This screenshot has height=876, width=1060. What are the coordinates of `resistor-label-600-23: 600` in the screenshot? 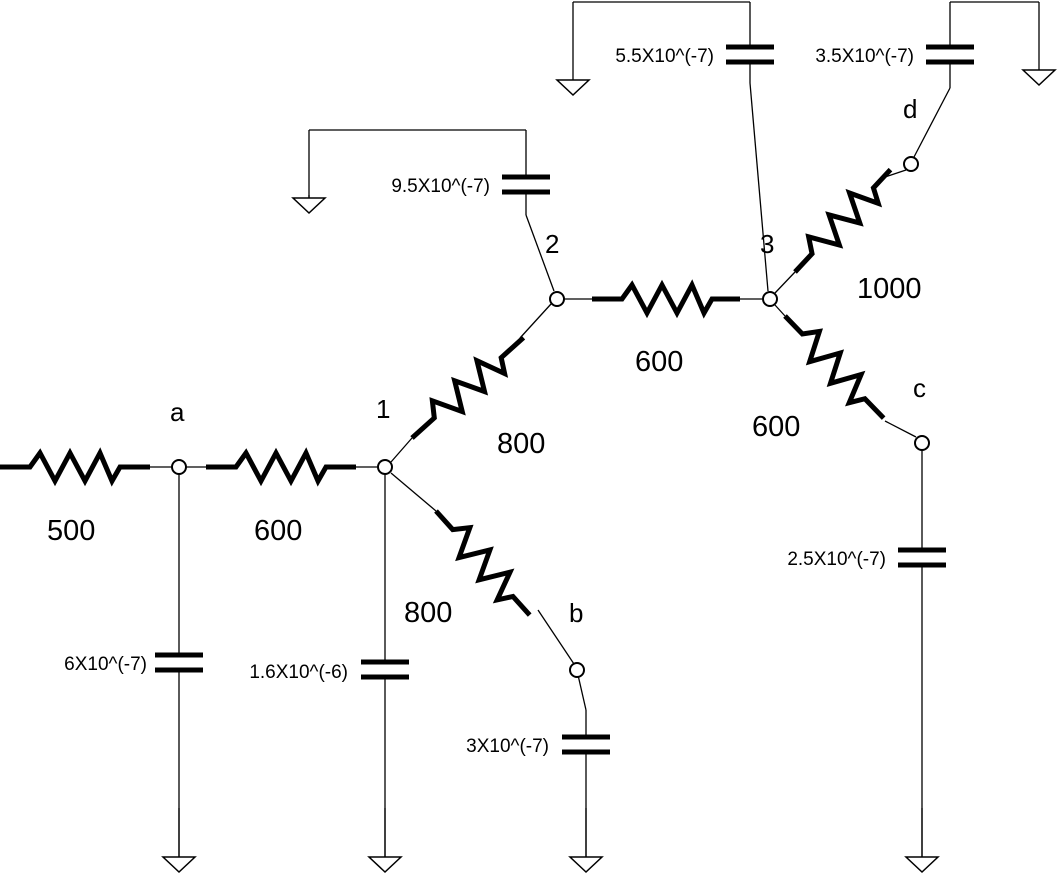 It's located at (659, 362).